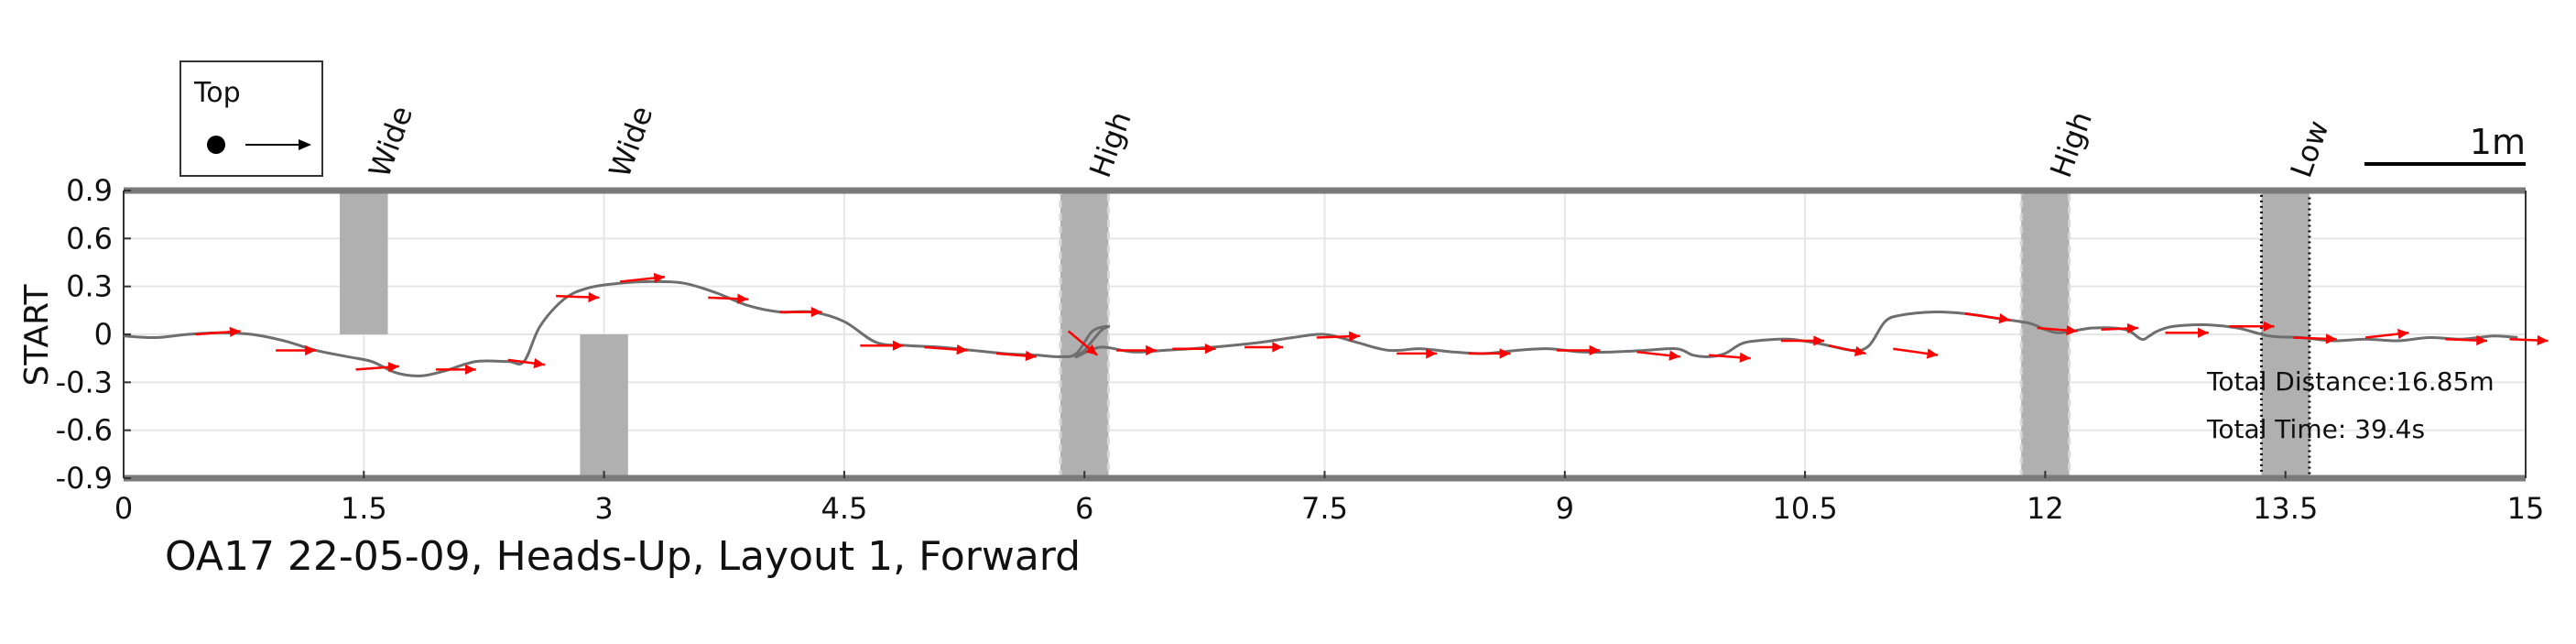 This screenshot has height=644, width=2576. I want to click on x-tick-label: 6, so click(1084, 509).